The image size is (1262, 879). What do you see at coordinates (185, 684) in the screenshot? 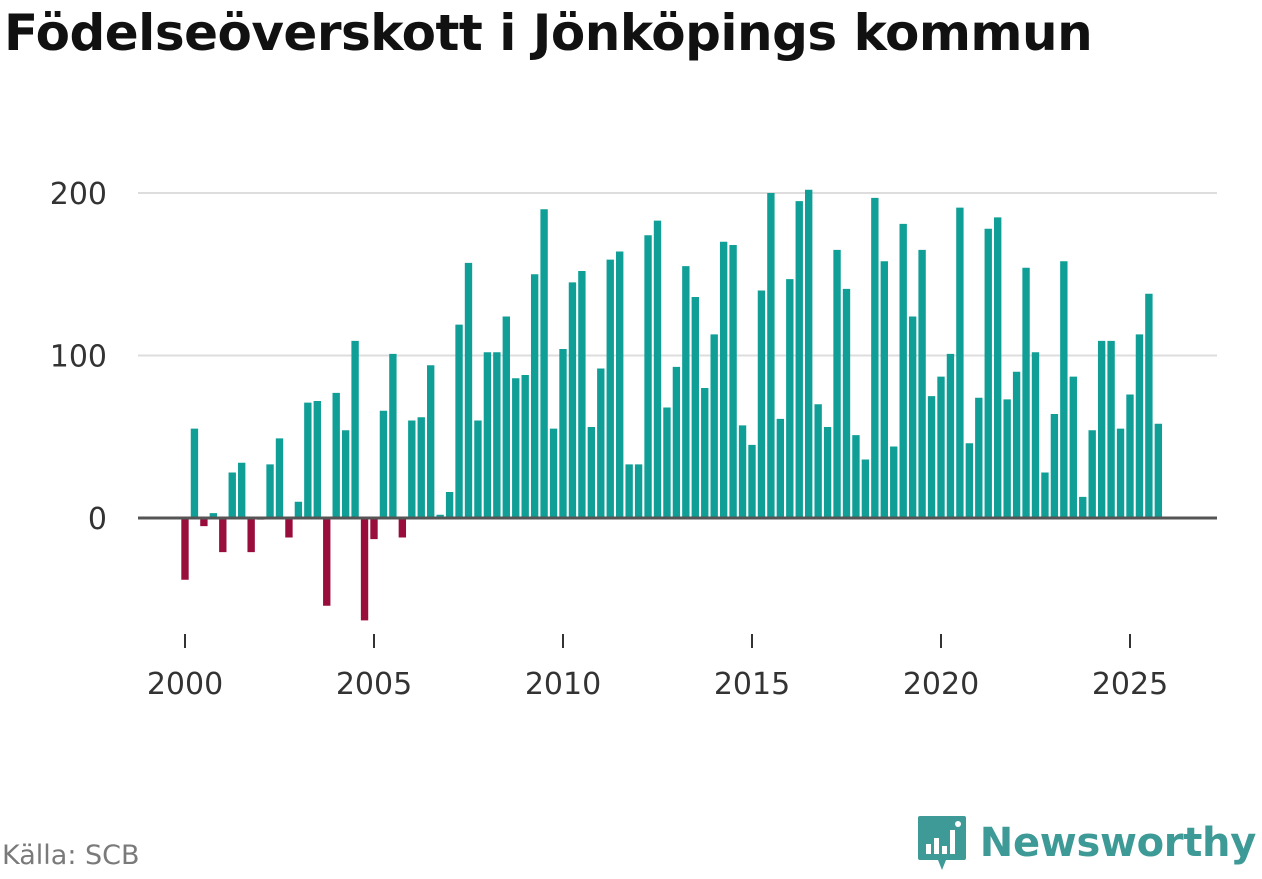
I see `x-tick-label-2000: 2000` at bounding box center [185, 684].